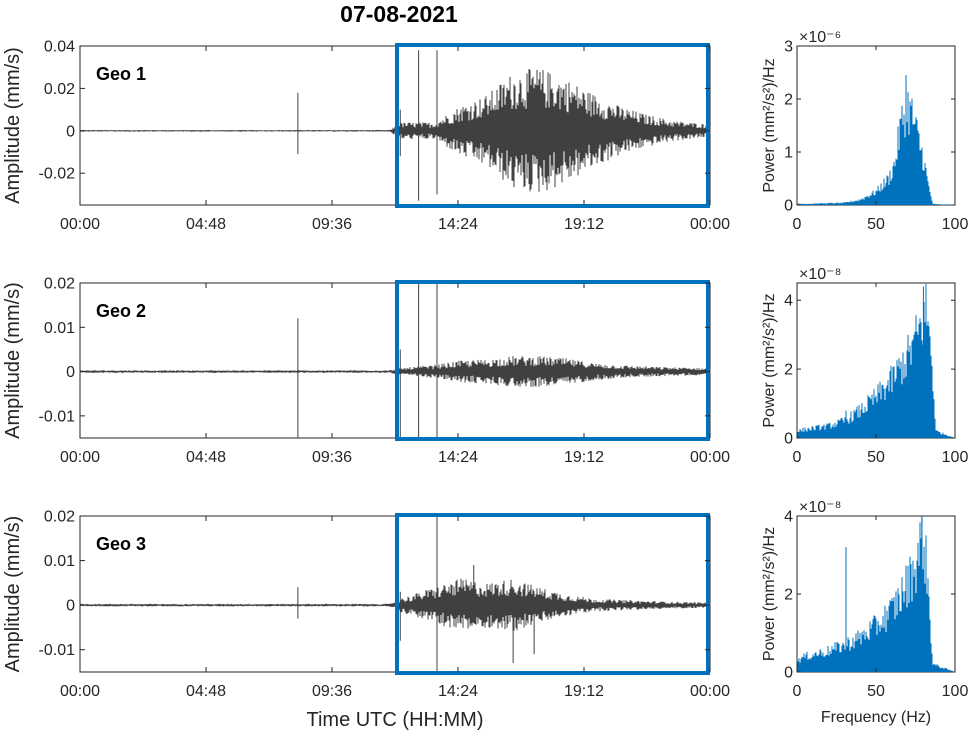 The image size is (971, 737). What do you see at coordinates (788, 153) in the screenshot?
I see `y-tick-label: 1` at bounding box center [788, 153].